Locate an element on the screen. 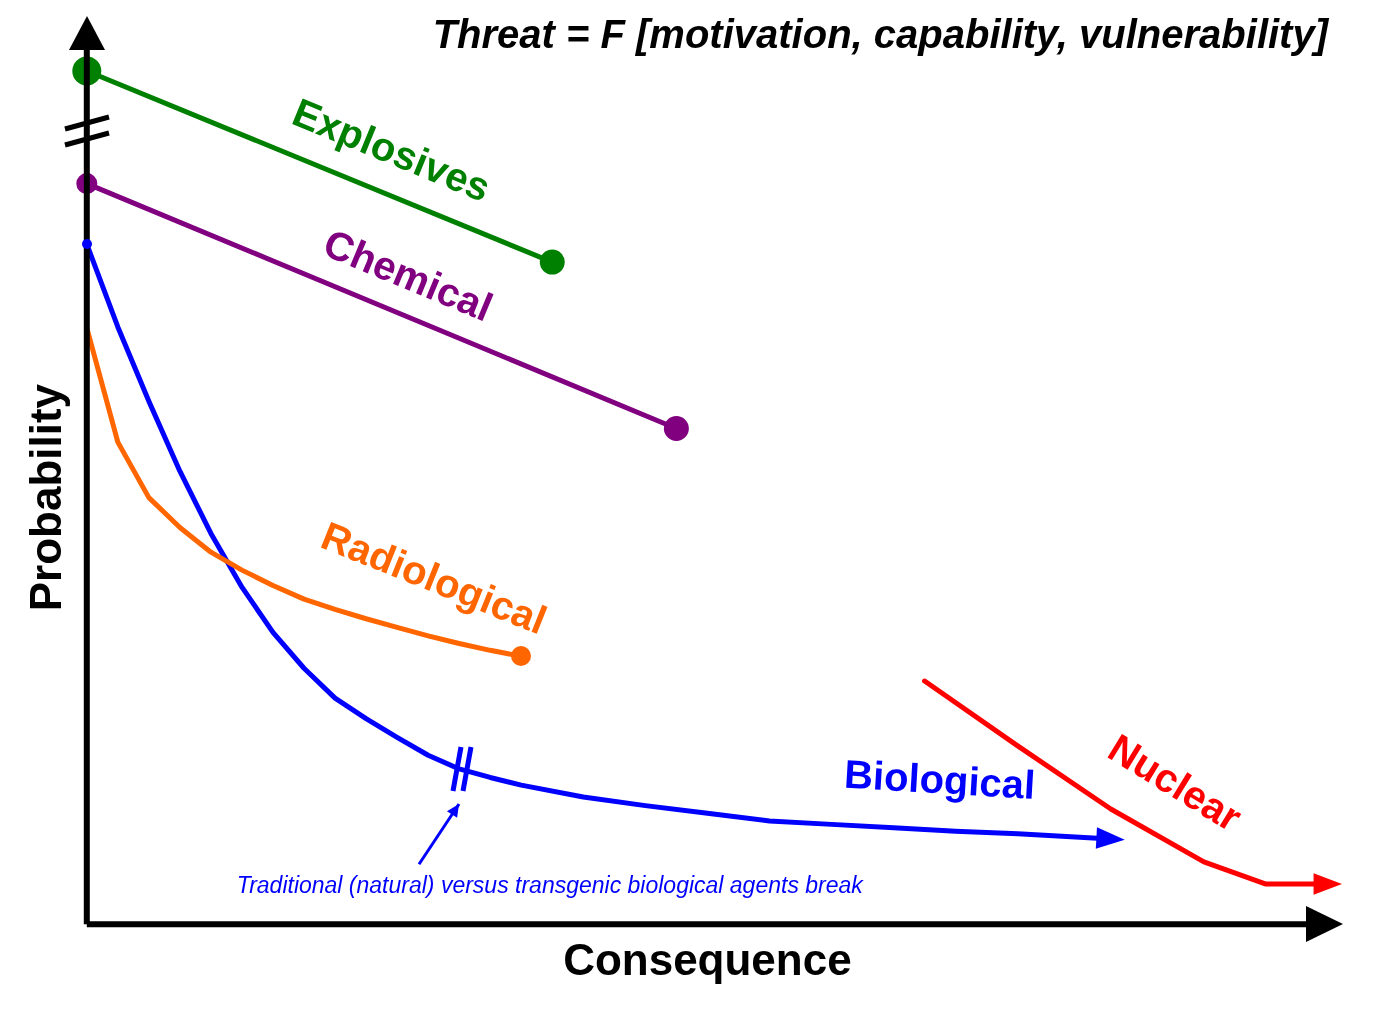 This screenshot has height=1023, width=1374. y-axis-title: Probability is located at coordinates (45, 497).